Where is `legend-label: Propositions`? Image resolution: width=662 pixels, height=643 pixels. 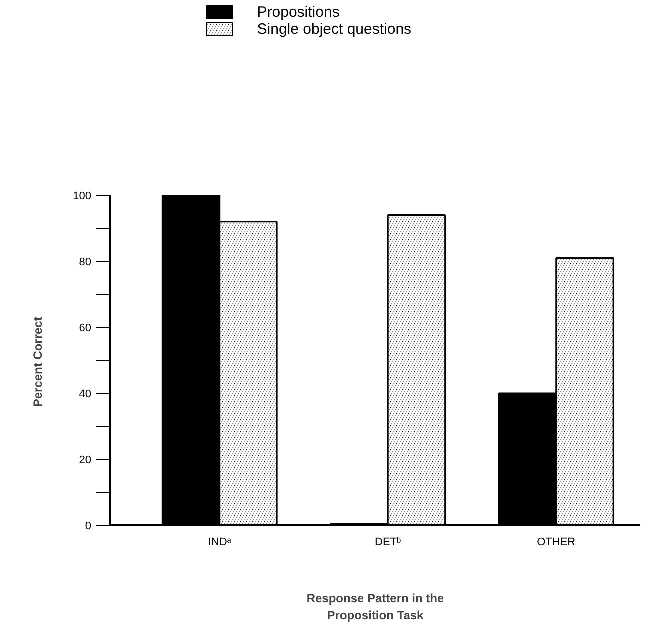
legend-label: Propositions is located at coordinates (298, 12).